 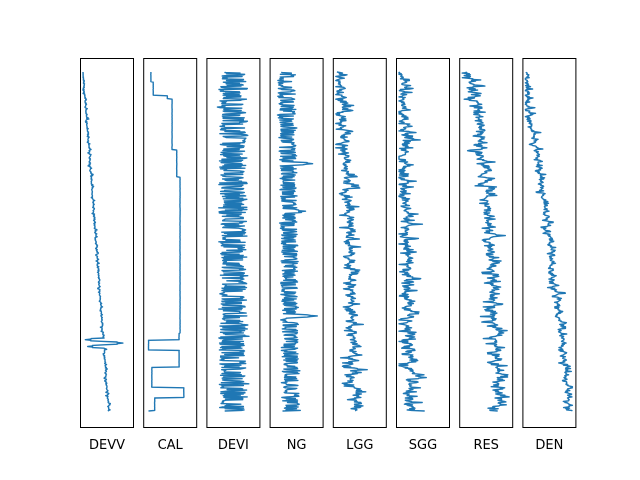 I want to click on track-label-den: DEN, so click(x=549, y=445).